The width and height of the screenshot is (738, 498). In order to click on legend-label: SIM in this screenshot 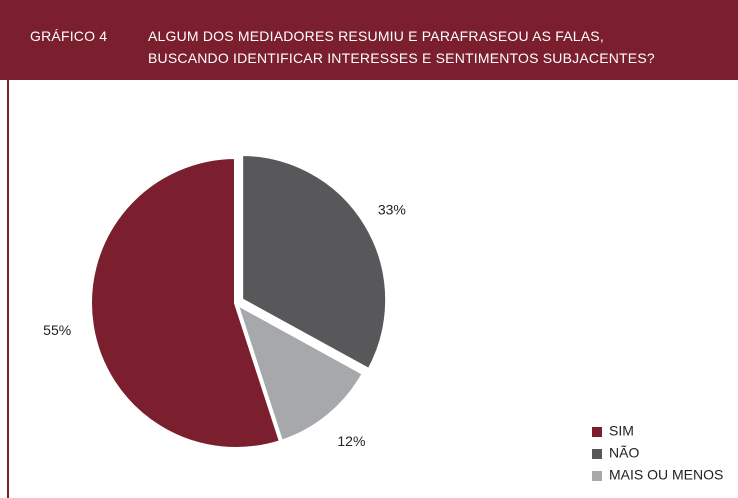, I will do `click(621, 431)`.